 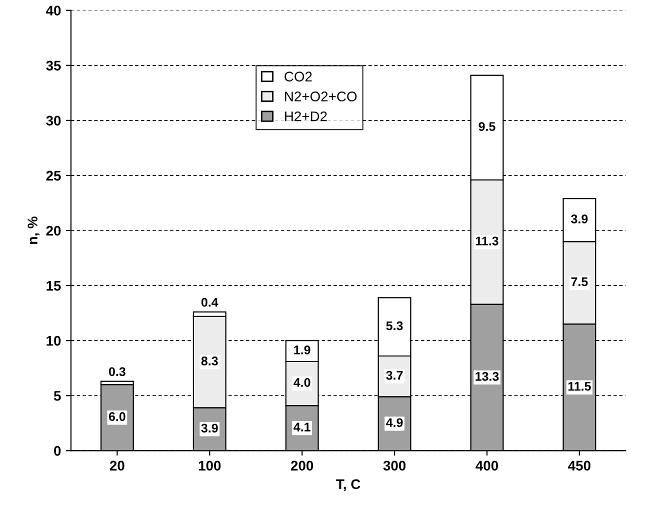 I want to click on y-tick-label: 5, so click(x=57, y=396).